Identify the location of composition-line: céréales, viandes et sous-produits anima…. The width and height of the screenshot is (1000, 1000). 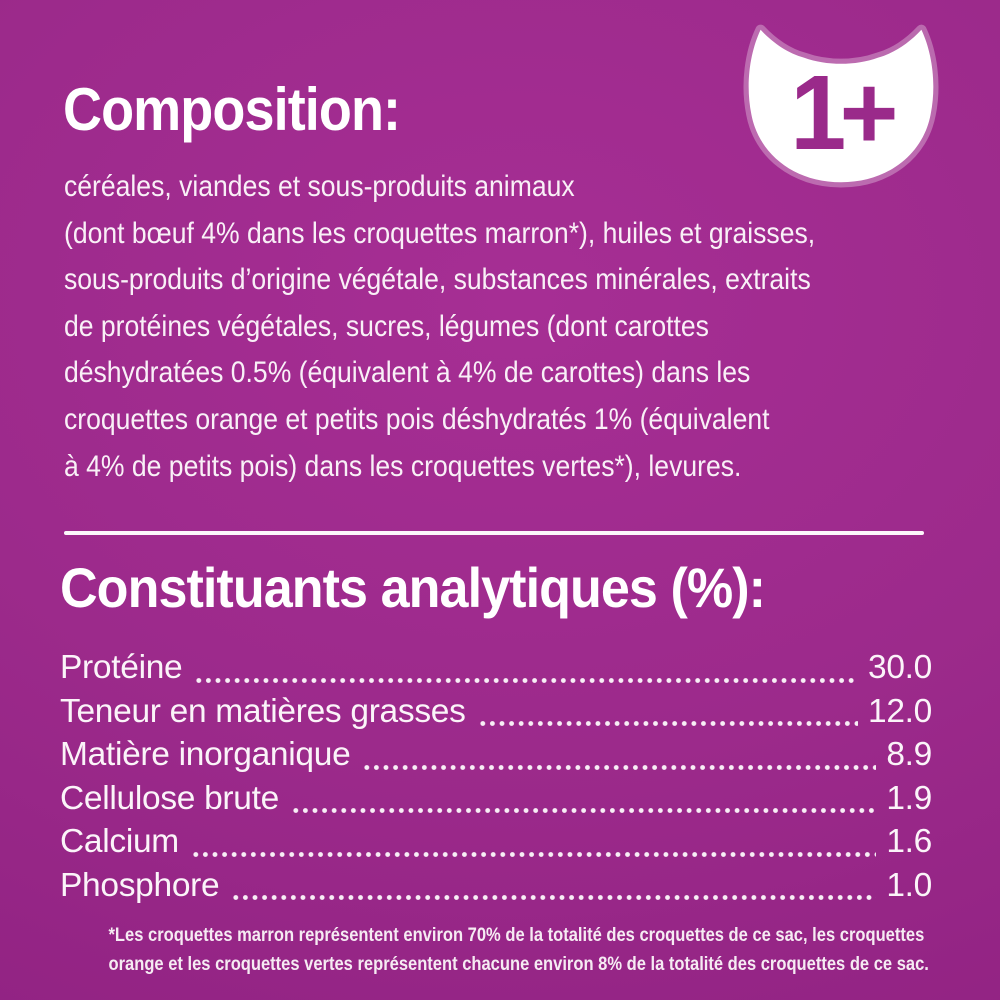
(319, 186).